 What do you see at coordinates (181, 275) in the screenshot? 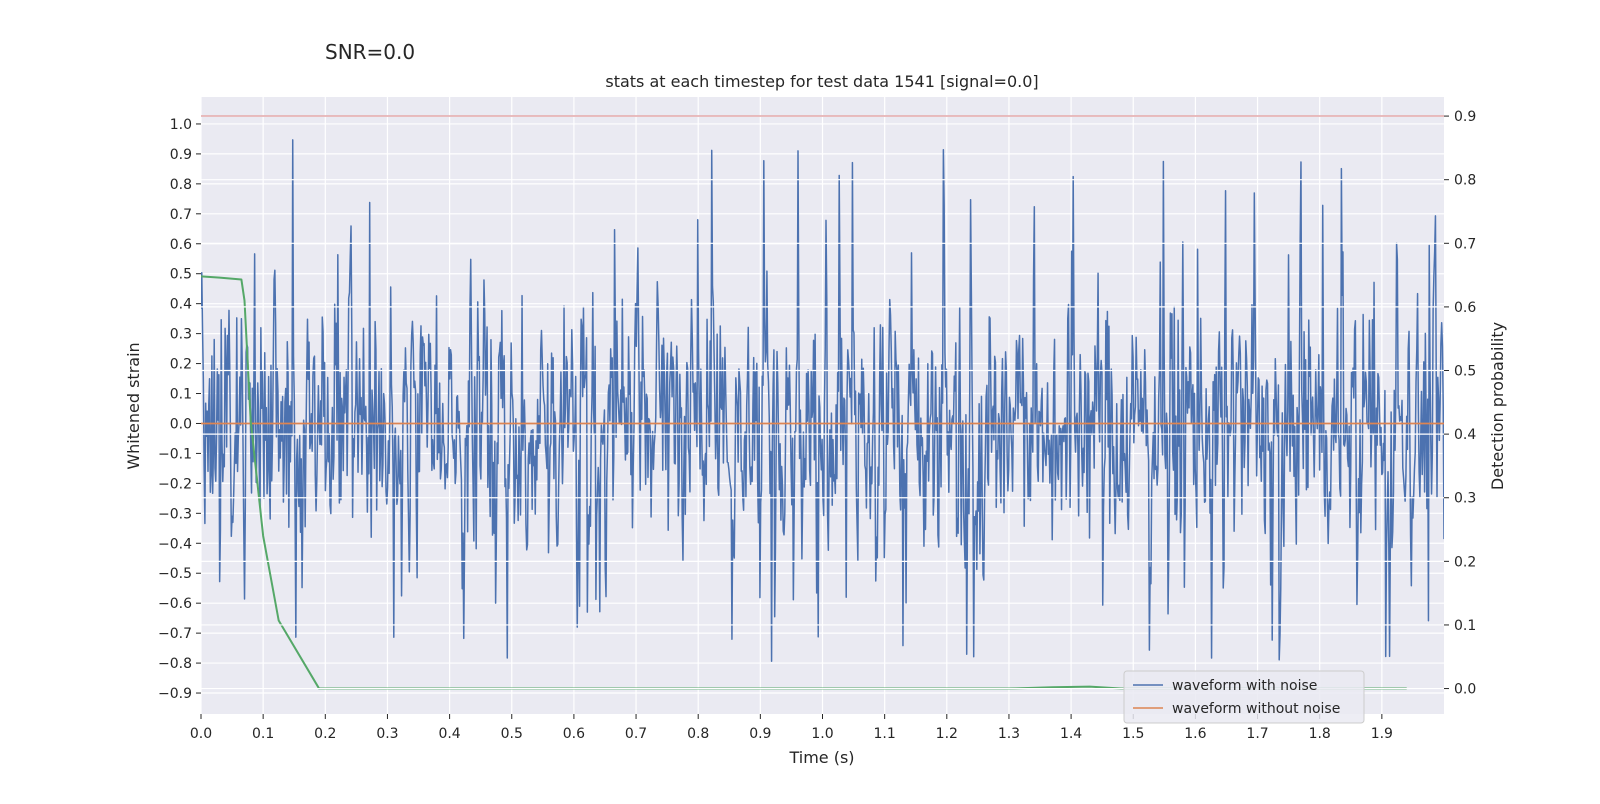
I see `y-tick-label-left: 0.5` at bounding box center [181, 275].